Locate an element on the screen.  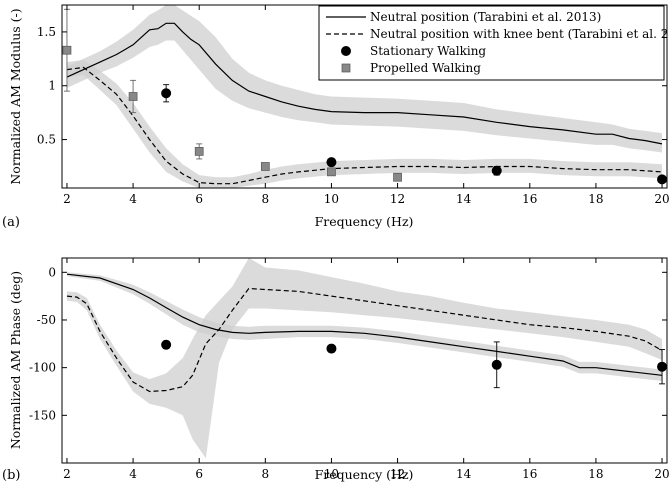
y-tick-label: 1.5 is located at coordinates (46, 32).